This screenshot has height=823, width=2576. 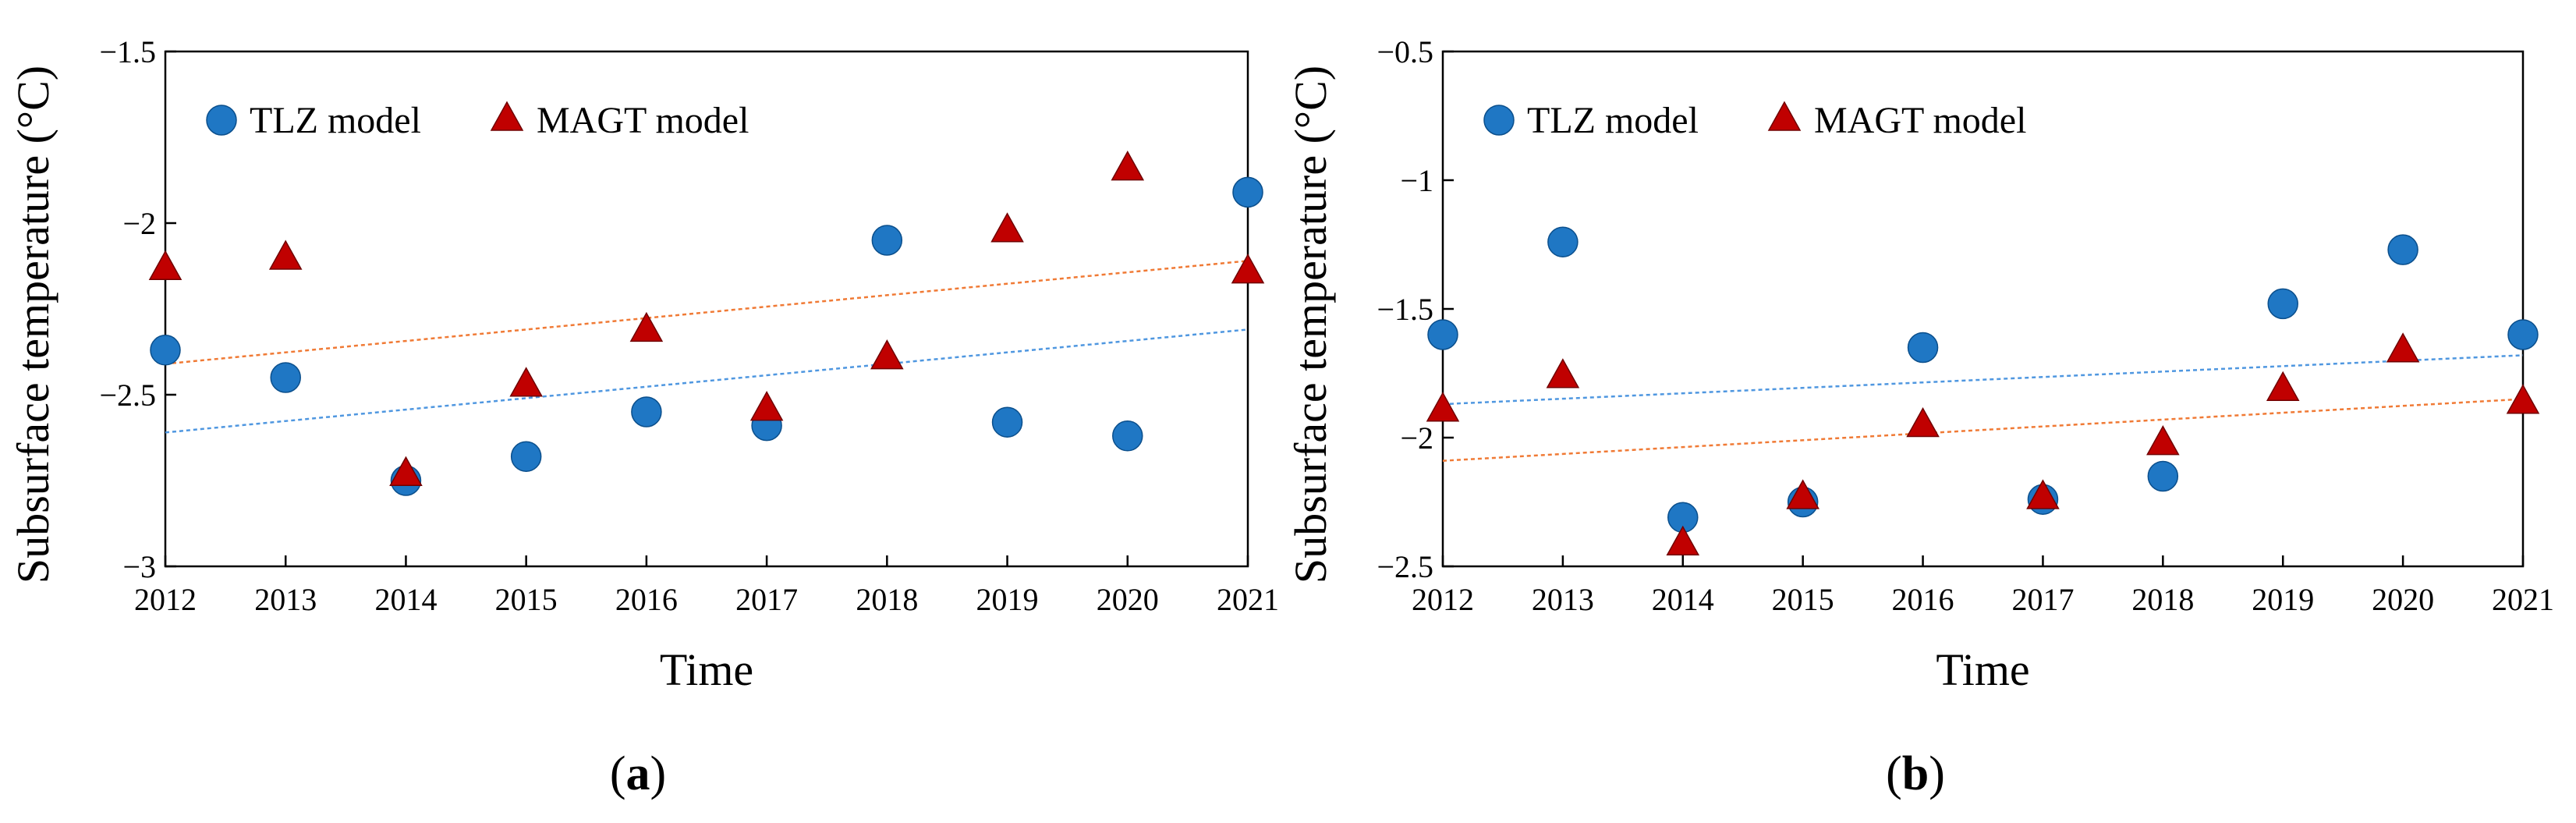 I want to click on panel-label-letter: a, so click(x=638, y=773).